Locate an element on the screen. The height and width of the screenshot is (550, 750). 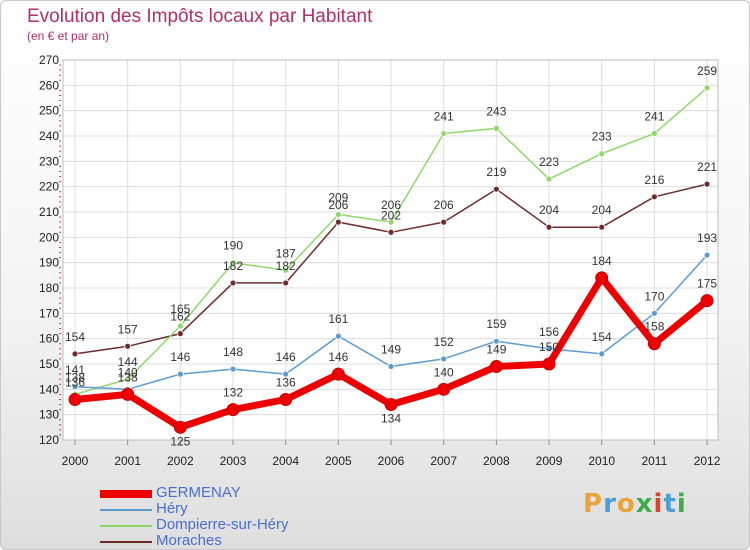
data-label: 219 is located at coordinates (496, 172).